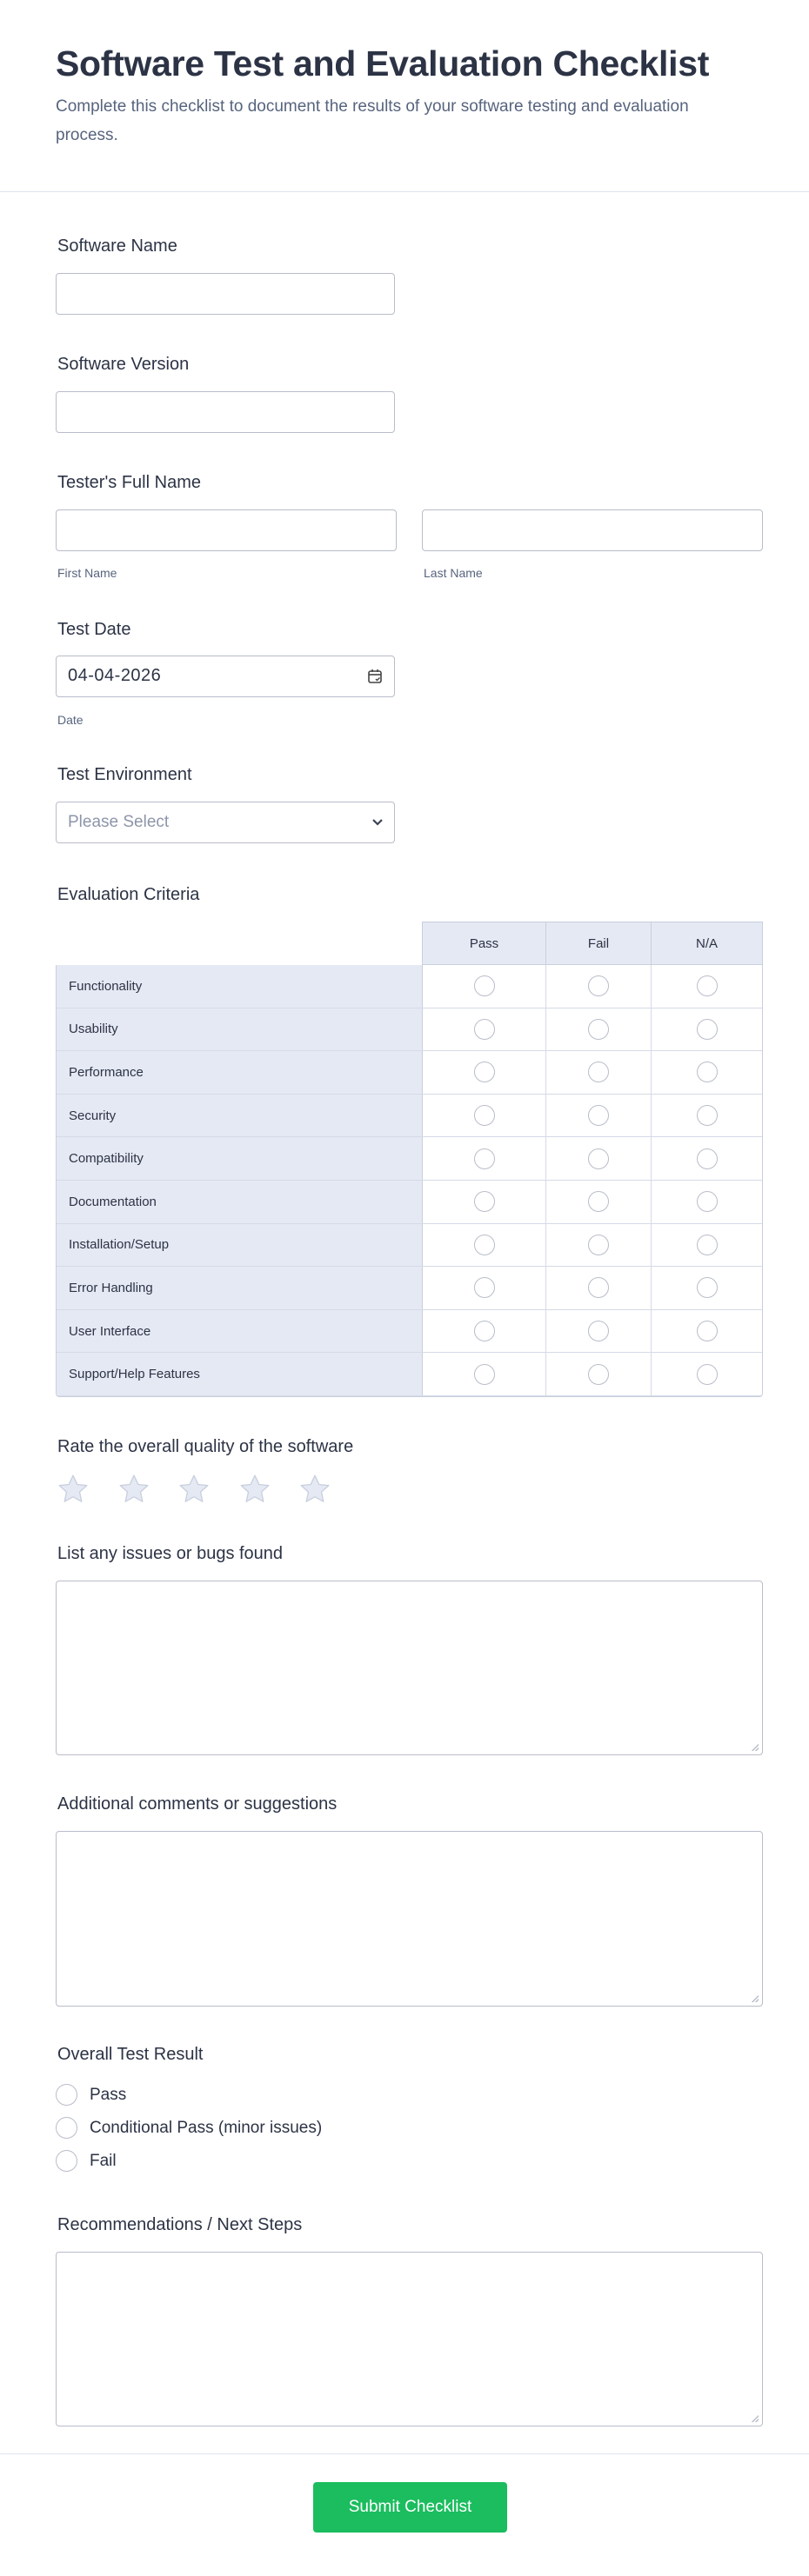  What do you see at coordinates (409, 1919) in the screenshot?
I see `comments-textarea` at bounding box center [409, 1919].